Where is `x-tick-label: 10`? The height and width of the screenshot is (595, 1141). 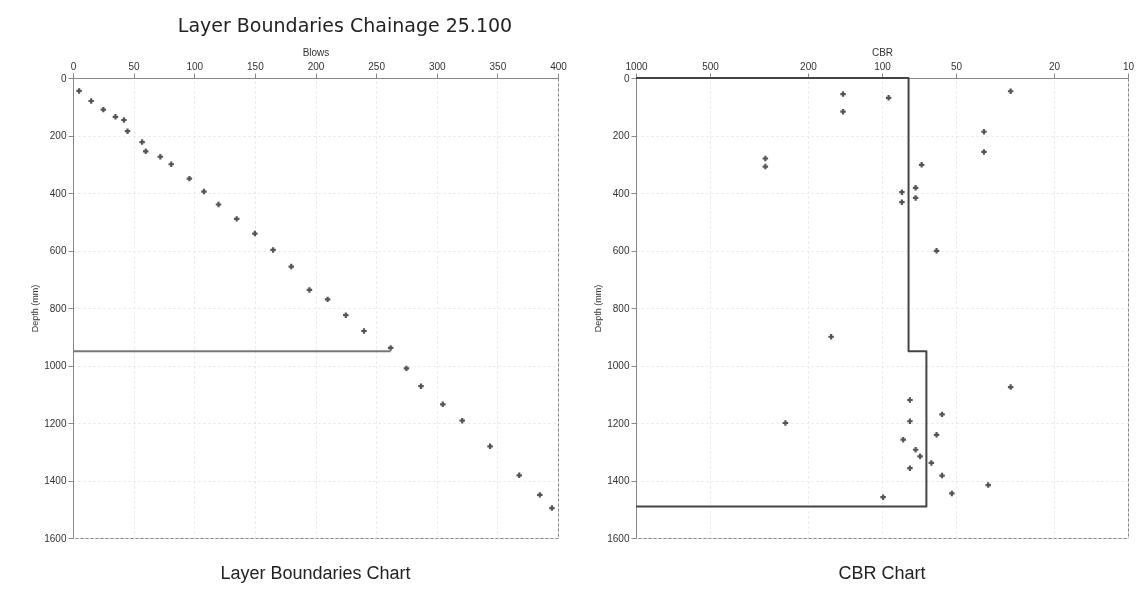
x-tick-label: 10 is located at coordinates (1128, 66).